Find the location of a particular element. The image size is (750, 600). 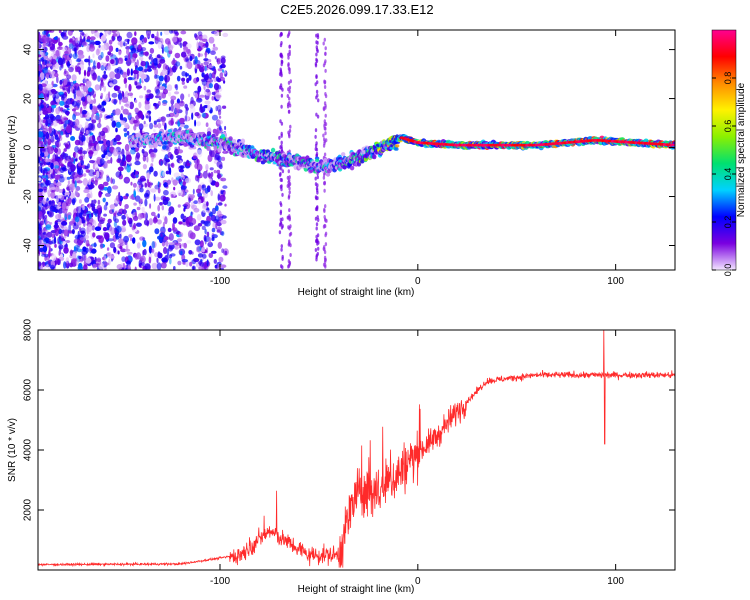

colorbar-tick-label: 0.2 is located at coordinates (728, 222).